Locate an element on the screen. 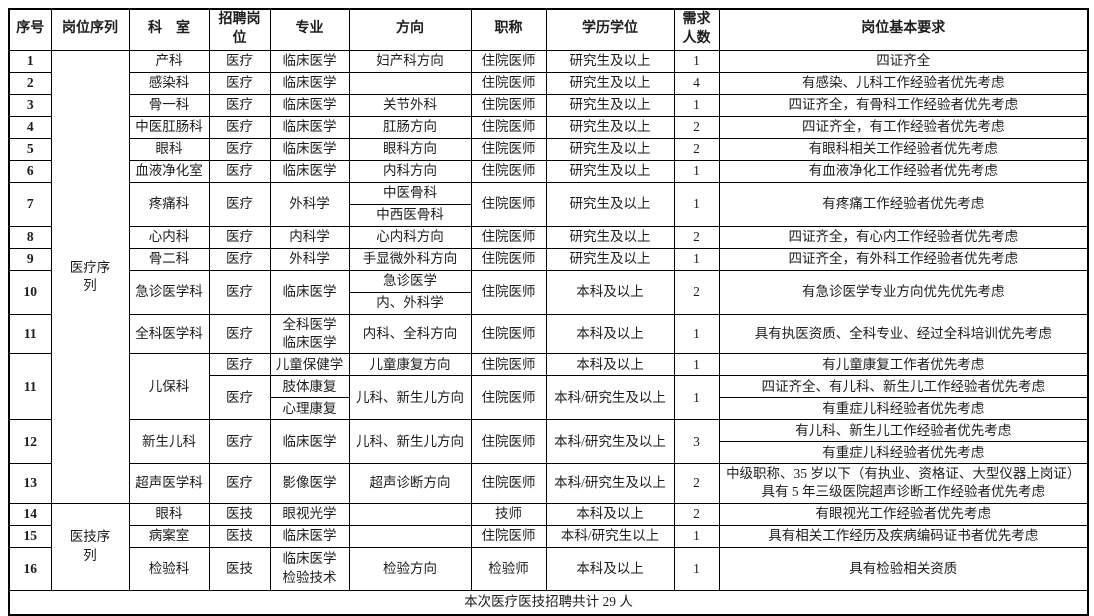 Image resolution: width=1094 pixels, height=616 pixels. table-summary: 本次医疗医技招聘共计 29 人 is located at coordinates (548, 602).